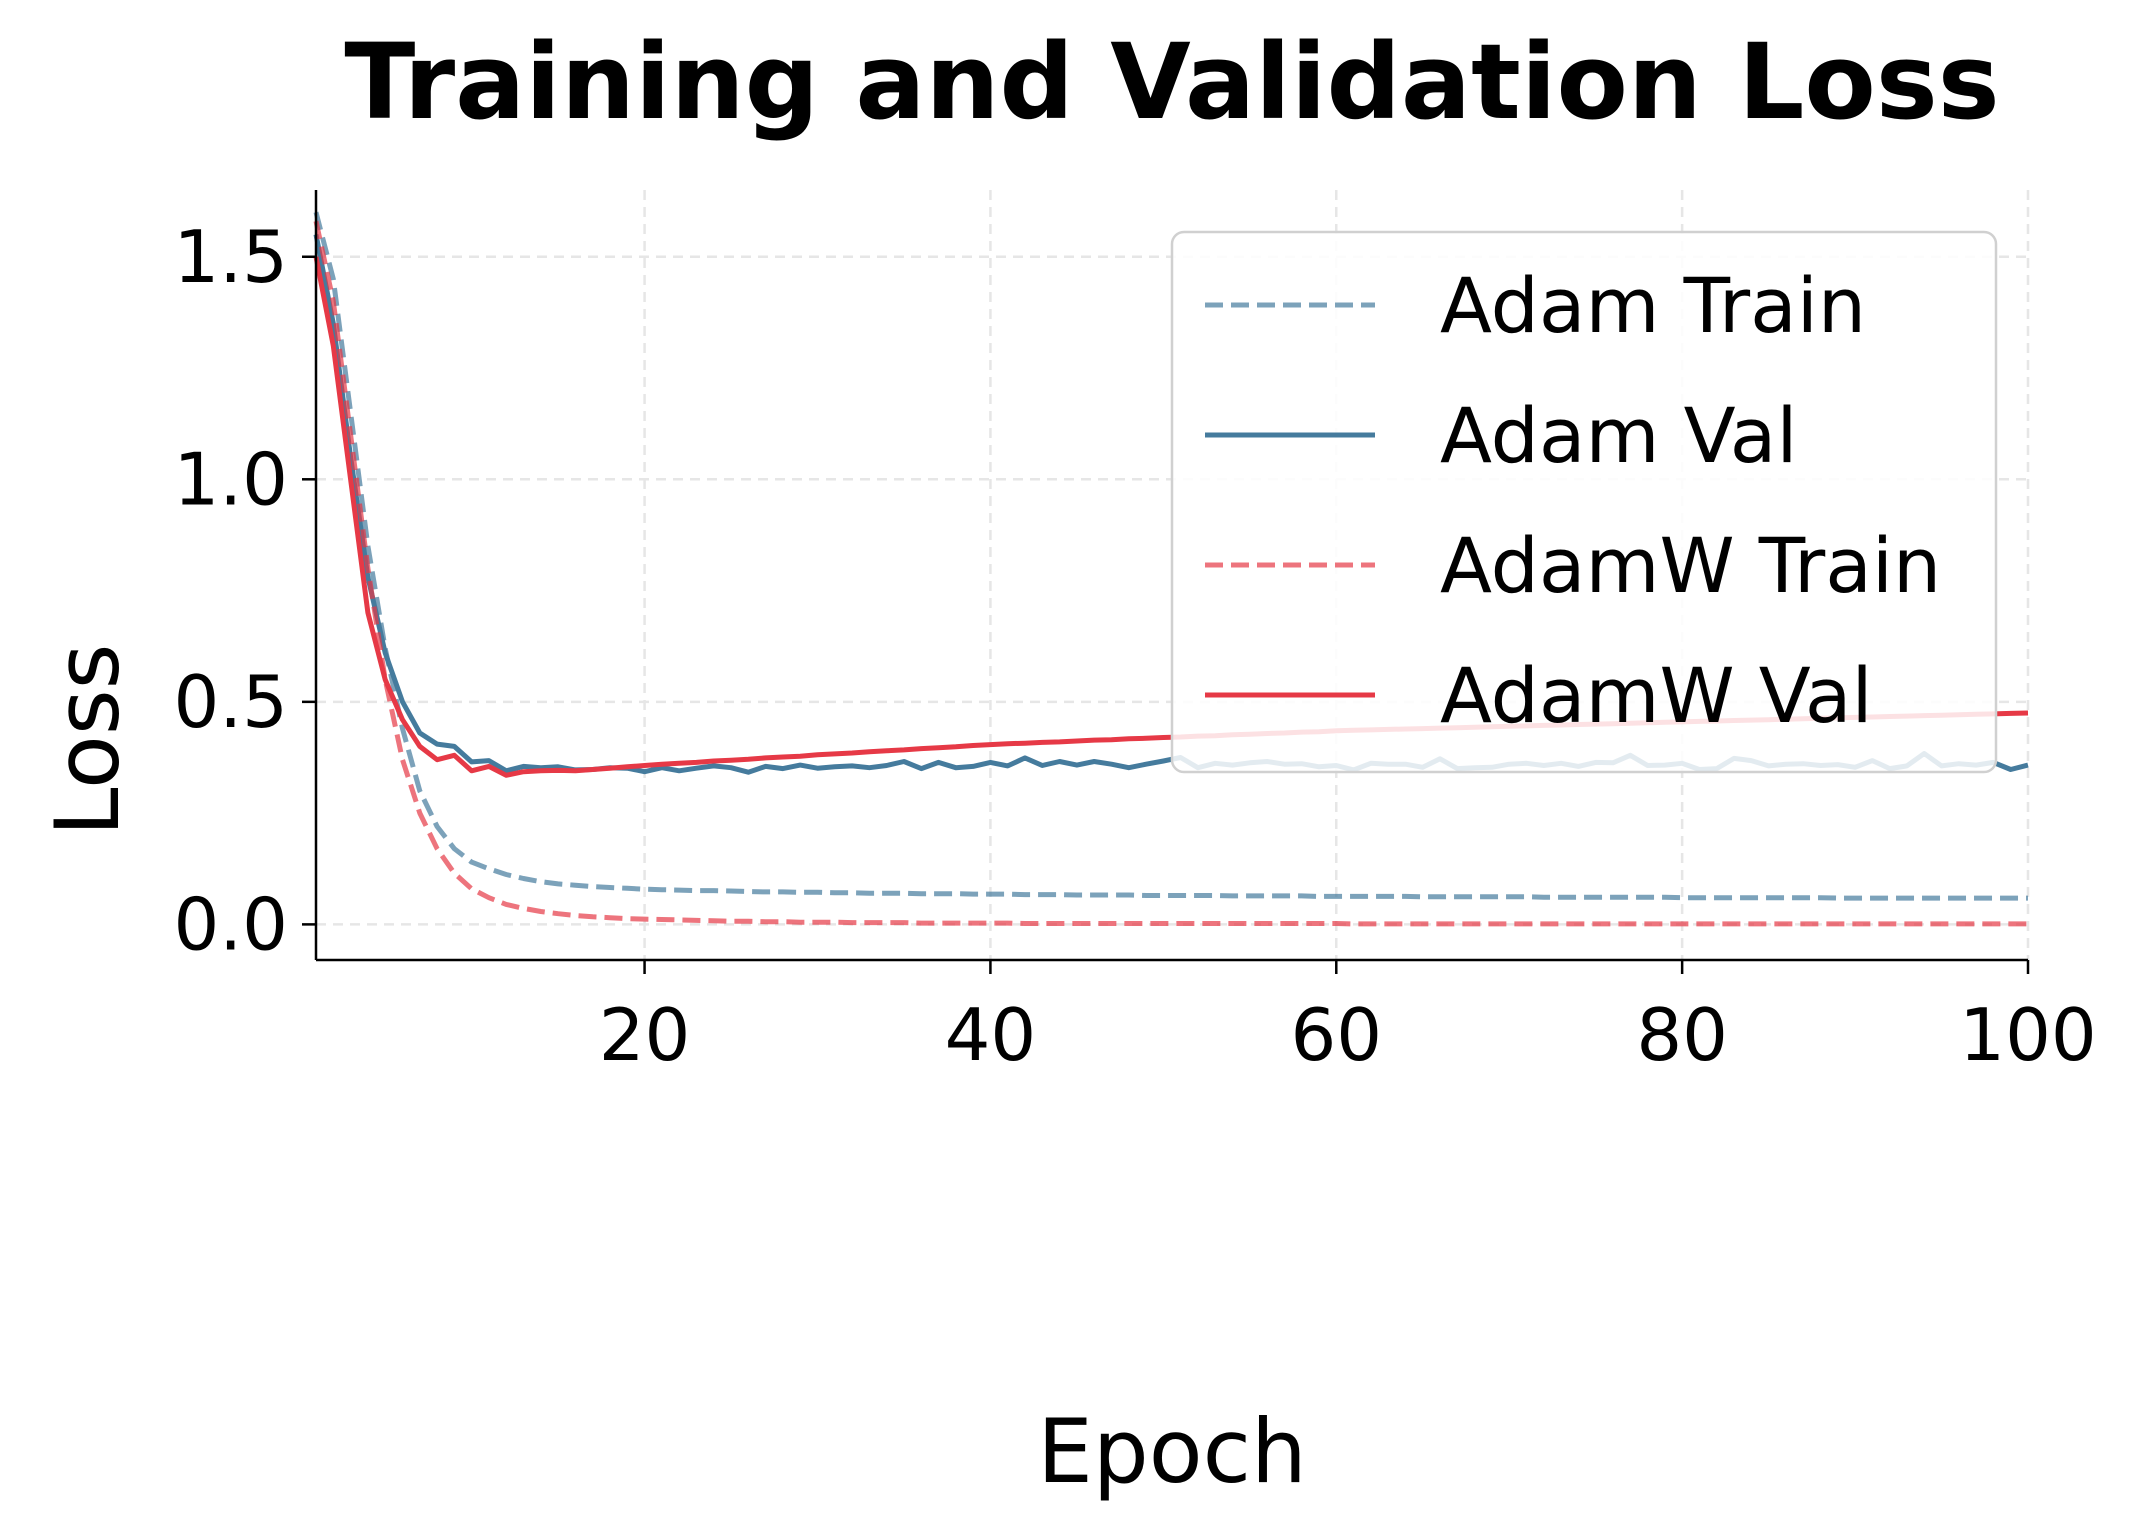  What do you see at coordinates (1682, 1035) in the screenshot?
I see `x-tick-label: 80` at bounding box center [1682, 1035].